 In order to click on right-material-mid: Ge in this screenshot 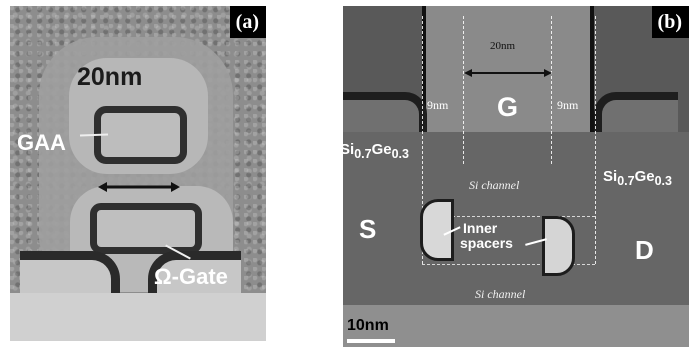, I will do `click(644, 176)`.